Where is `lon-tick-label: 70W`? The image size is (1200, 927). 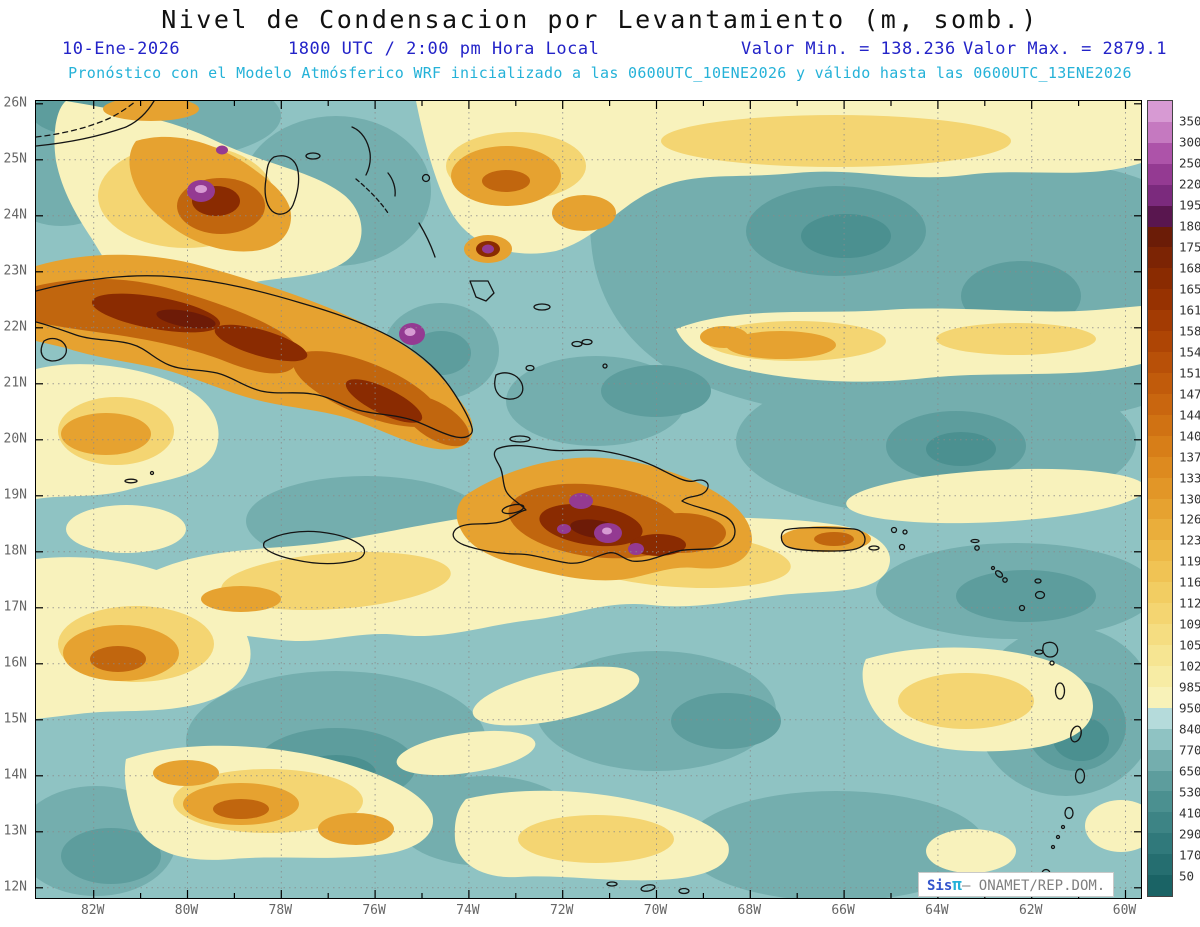 lon-tick-label: 70W is located at coordinates (655, 910).